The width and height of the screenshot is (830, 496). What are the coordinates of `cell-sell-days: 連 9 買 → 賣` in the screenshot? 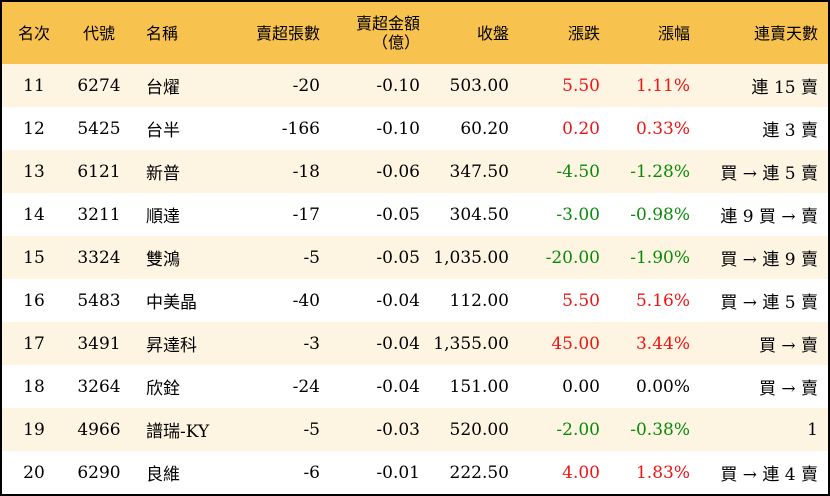 It's located at (769, 217).